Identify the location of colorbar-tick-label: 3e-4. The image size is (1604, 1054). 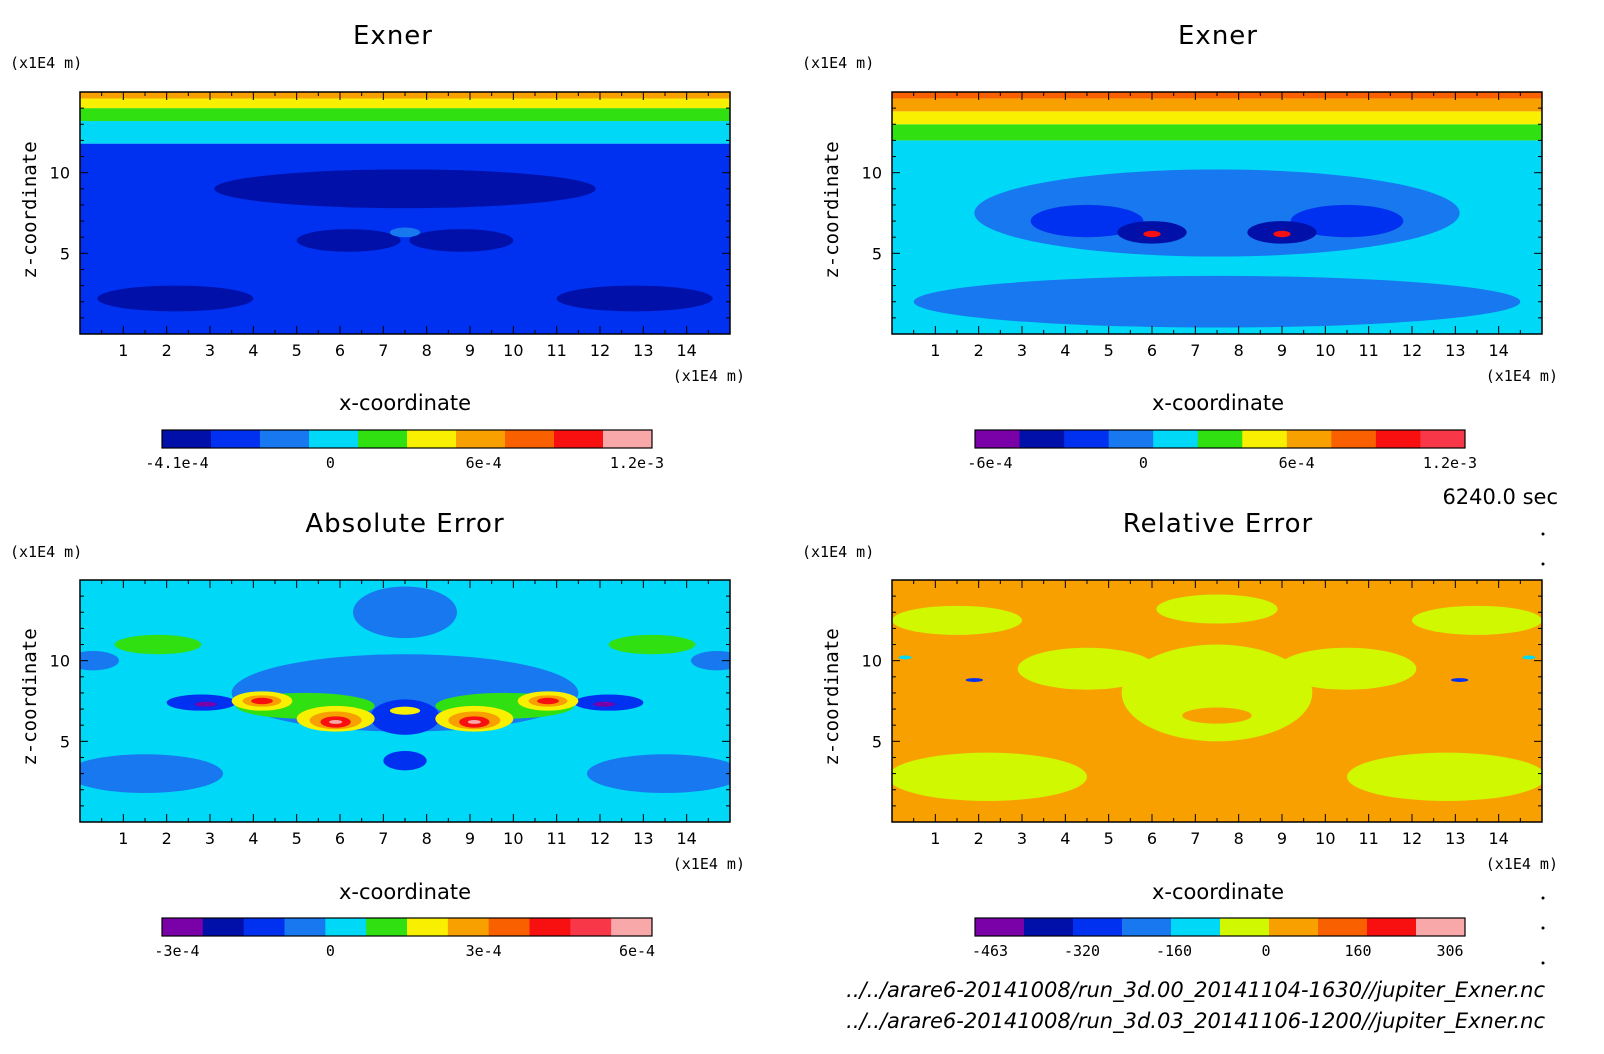
(484, 951).